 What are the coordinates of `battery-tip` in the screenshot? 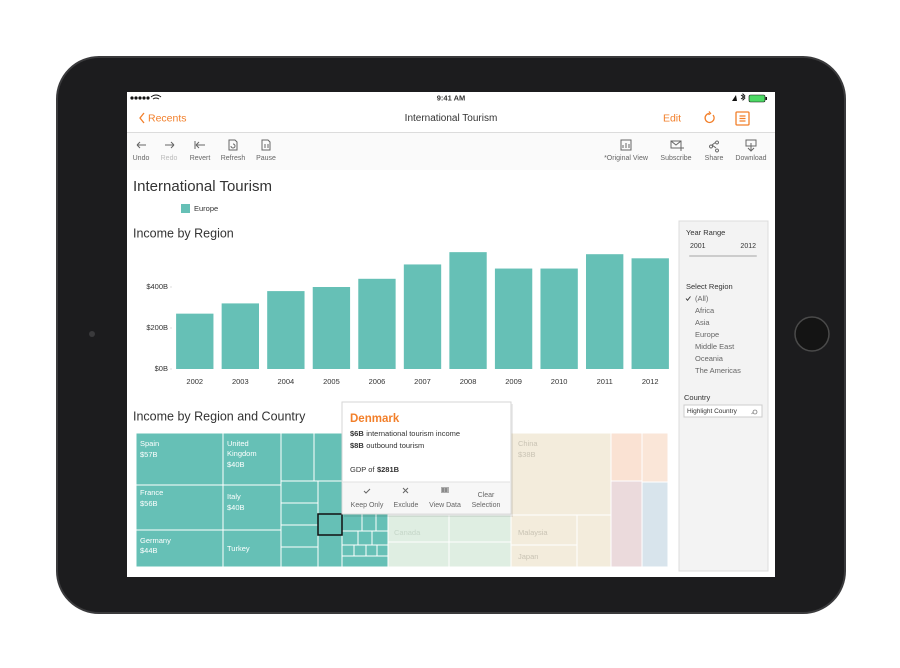 It's located at (766, 98).